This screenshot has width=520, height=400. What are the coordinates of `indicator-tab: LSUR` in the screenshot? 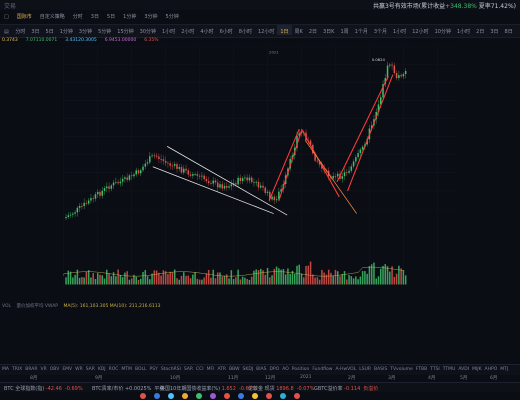 It's located at (365, 369).